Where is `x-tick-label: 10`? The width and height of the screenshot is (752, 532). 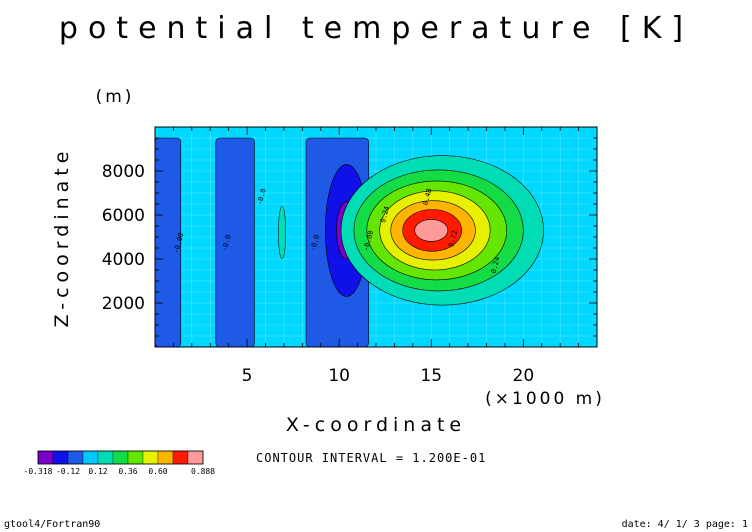 x-tick-label: 10 is located at coordinates (339, 376).